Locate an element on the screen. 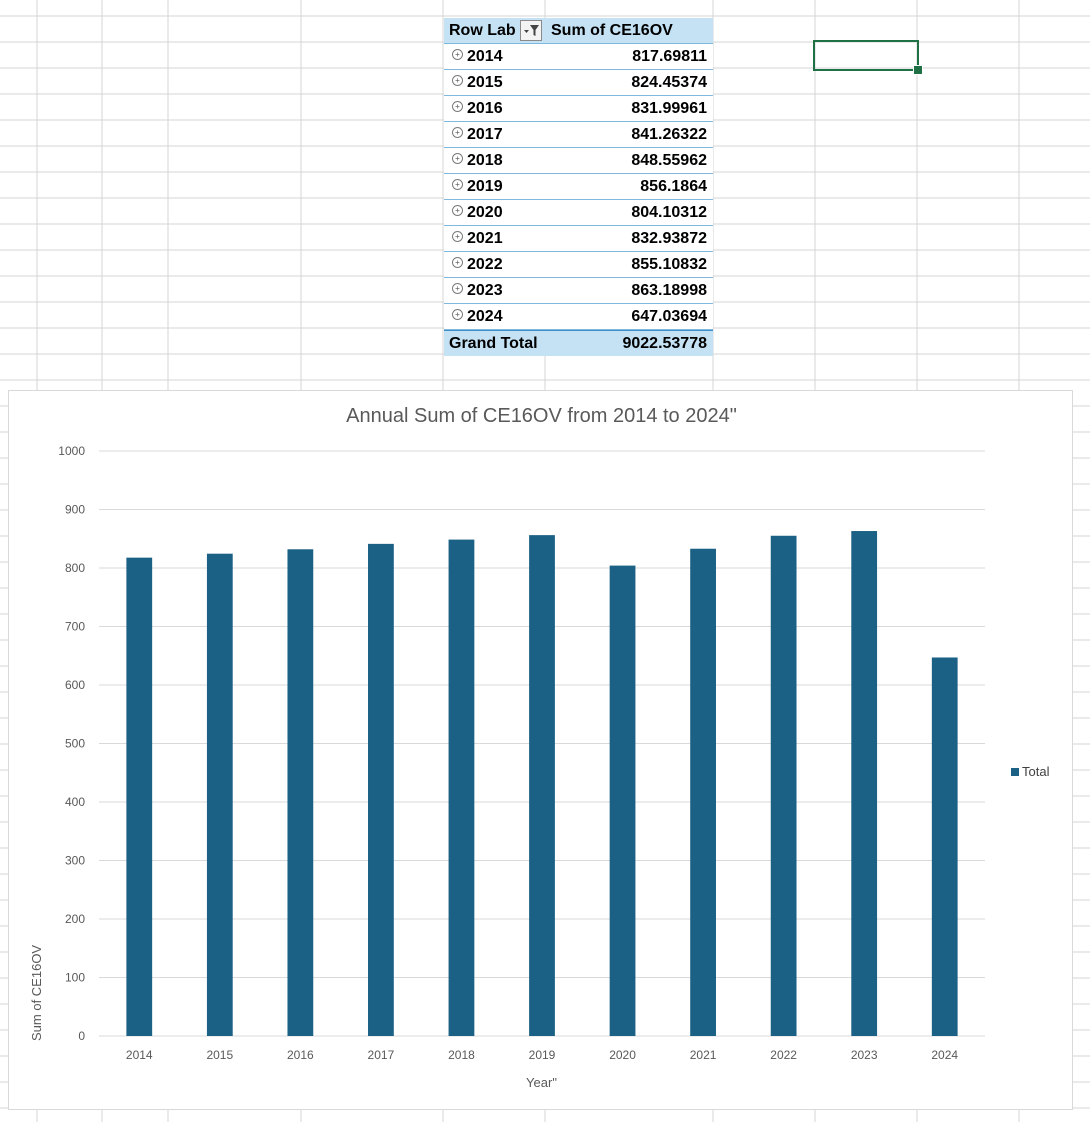  bar-2024 is located at coordinates (944, 846).